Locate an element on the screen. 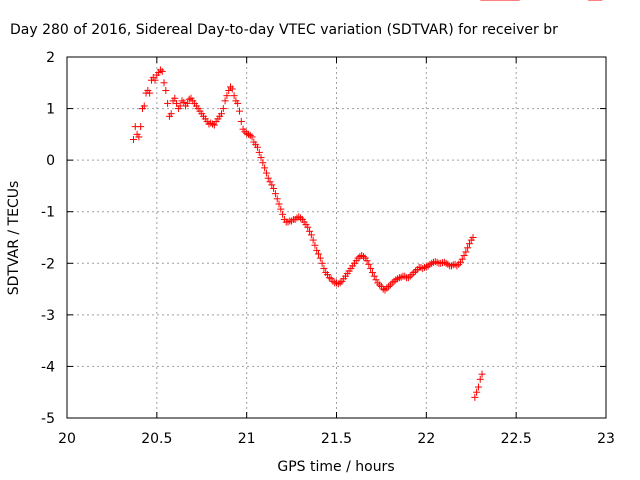 The width and height of the screenshot is (640, 480). y-tick-label: -3 is located at coordinates (48, 316).